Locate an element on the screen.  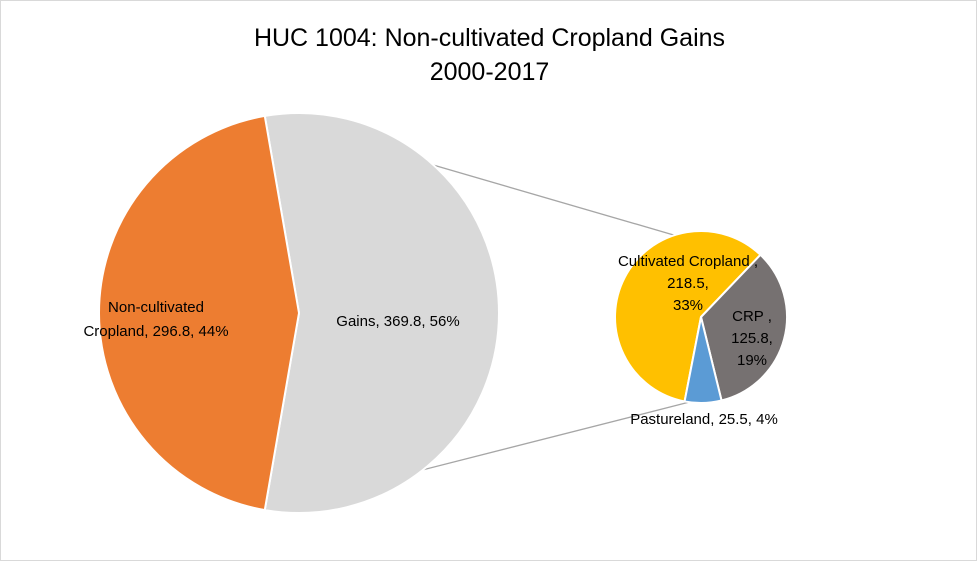
data-label-gains: Gains, 369.8, 56% is located at coordinates (397, 321).